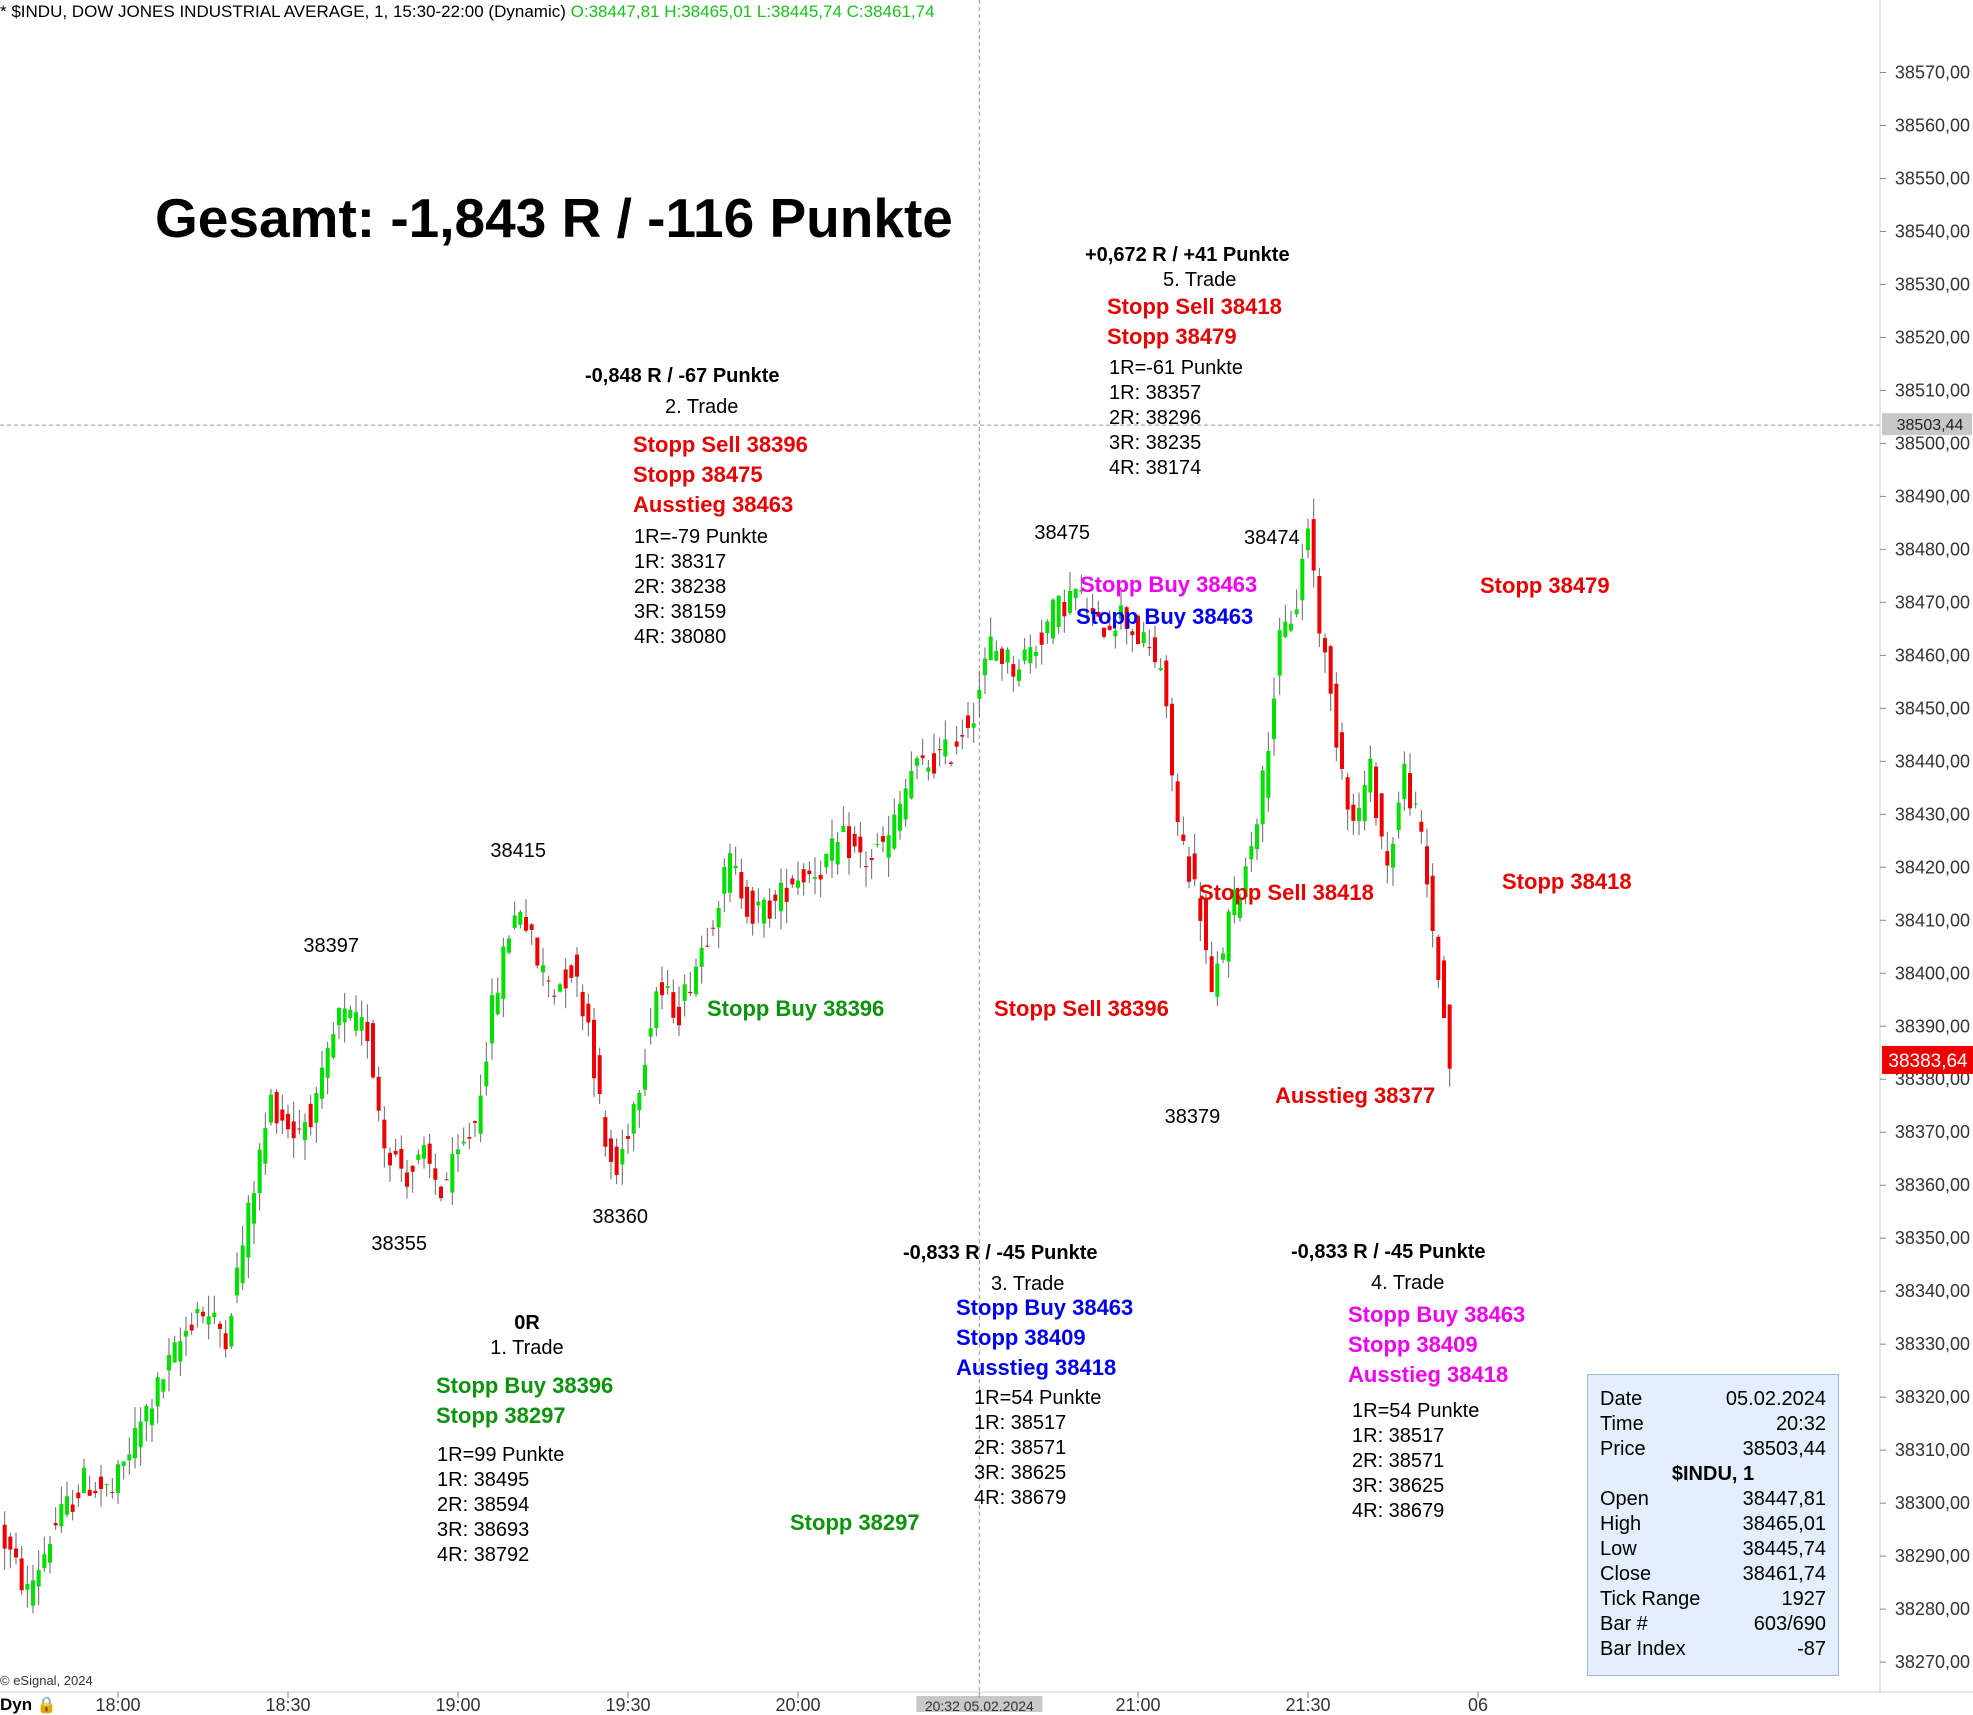 The width and height of the screenshot is (1973, 1715). Describe the element at coordinates (1932, 1503) in the screenshot. I see `y-tick-label: 38300,00` at that location.